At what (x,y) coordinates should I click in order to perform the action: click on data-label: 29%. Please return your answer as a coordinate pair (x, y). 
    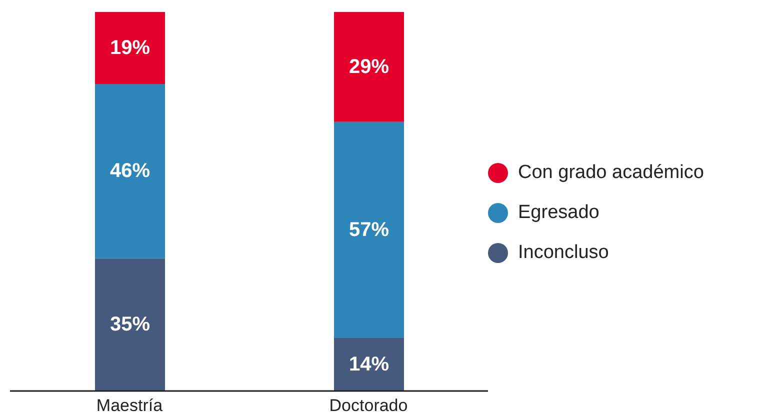
    Looking at the image, I should click on (369, 67).